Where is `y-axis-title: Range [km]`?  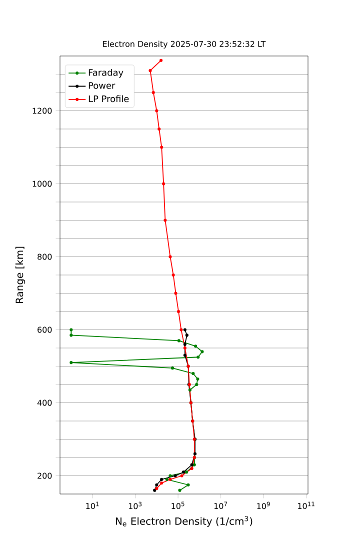 y-axis-title: Range [km] is located at coordinates (20, 275).